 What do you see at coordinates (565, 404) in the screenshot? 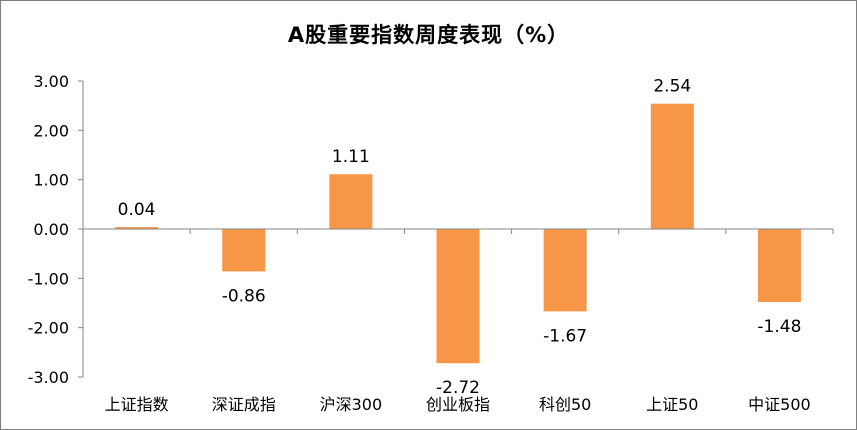
I see `x-tick-label: 科创50` at bounding box center [565, 404].